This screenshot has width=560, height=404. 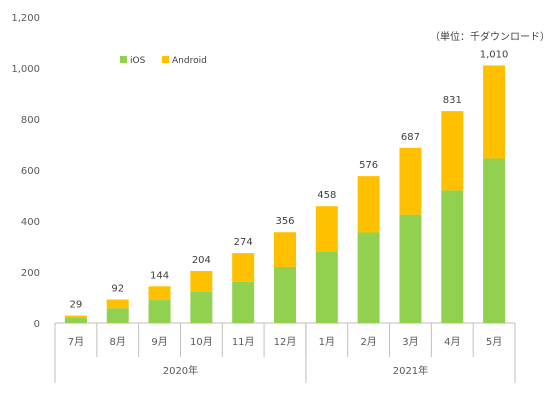 What do you see at coordinates (494, 342) in the screenshot?
I see `x-tick-label: 5月` at bounding box center [494, 342].